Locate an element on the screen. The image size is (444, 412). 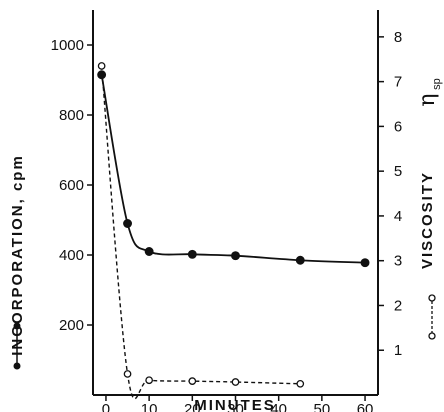
x-tick-label: 20 is located at coordinates (192, 406).